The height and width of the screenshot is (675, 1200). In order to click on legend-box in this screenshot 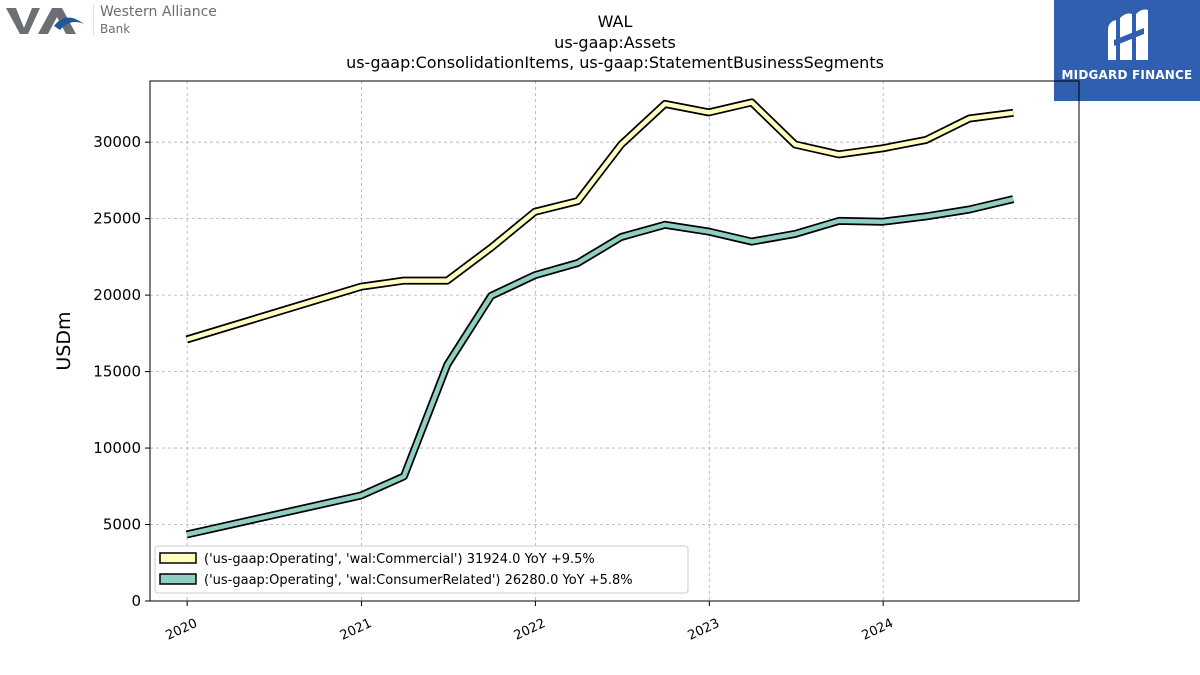, I will do `click(421, 569)`.